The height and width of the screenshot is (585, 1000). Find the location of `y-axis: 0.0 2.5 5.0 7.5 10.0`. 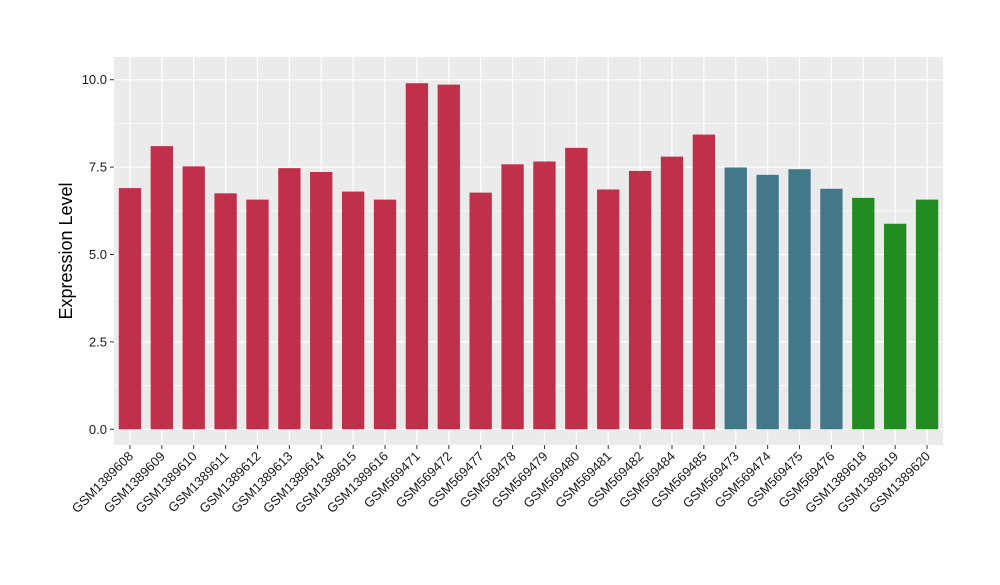

y-axis: 0.0 2.5 5.0 7.5 10.0 is located at coordinates (98, 254).